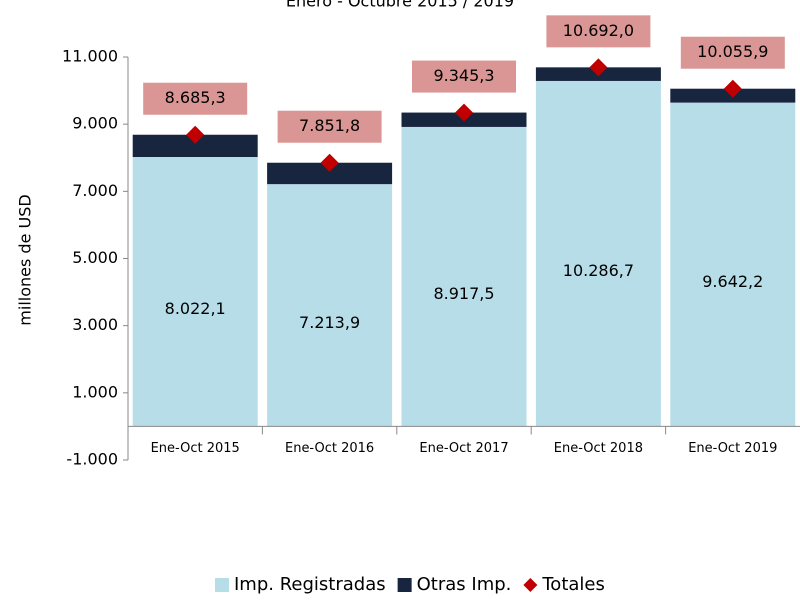 This screenshot has width=800, height=610. I want to click on value-label: 9.345,3, so click(463, 75).